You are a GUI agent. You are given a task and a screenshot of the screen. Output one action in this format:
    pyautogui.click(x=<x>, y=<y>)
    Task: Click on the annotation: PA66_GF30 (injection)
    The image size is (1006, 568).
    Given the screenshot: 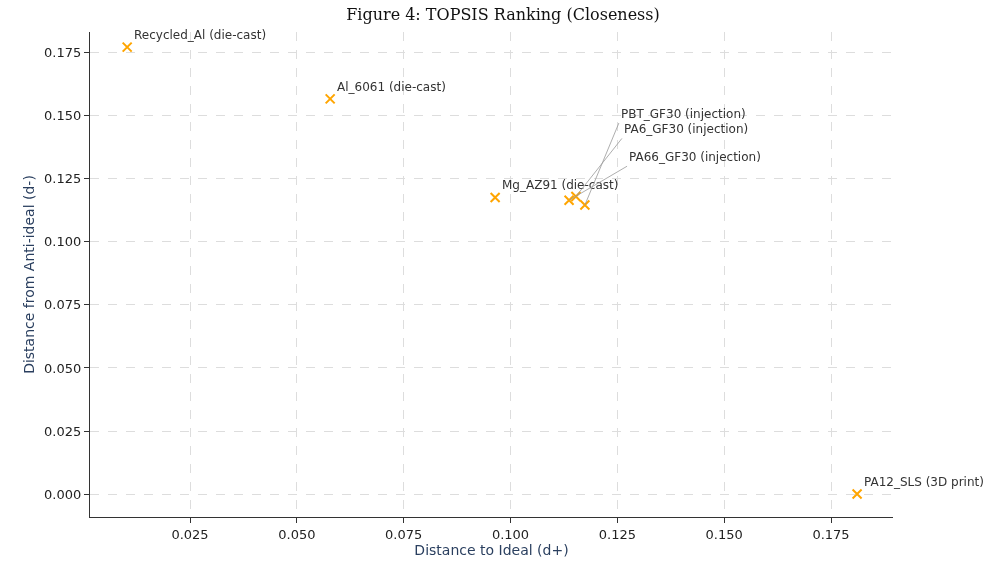 What is the action you would take?
    pyautogui.click(x=695, y=157)
    